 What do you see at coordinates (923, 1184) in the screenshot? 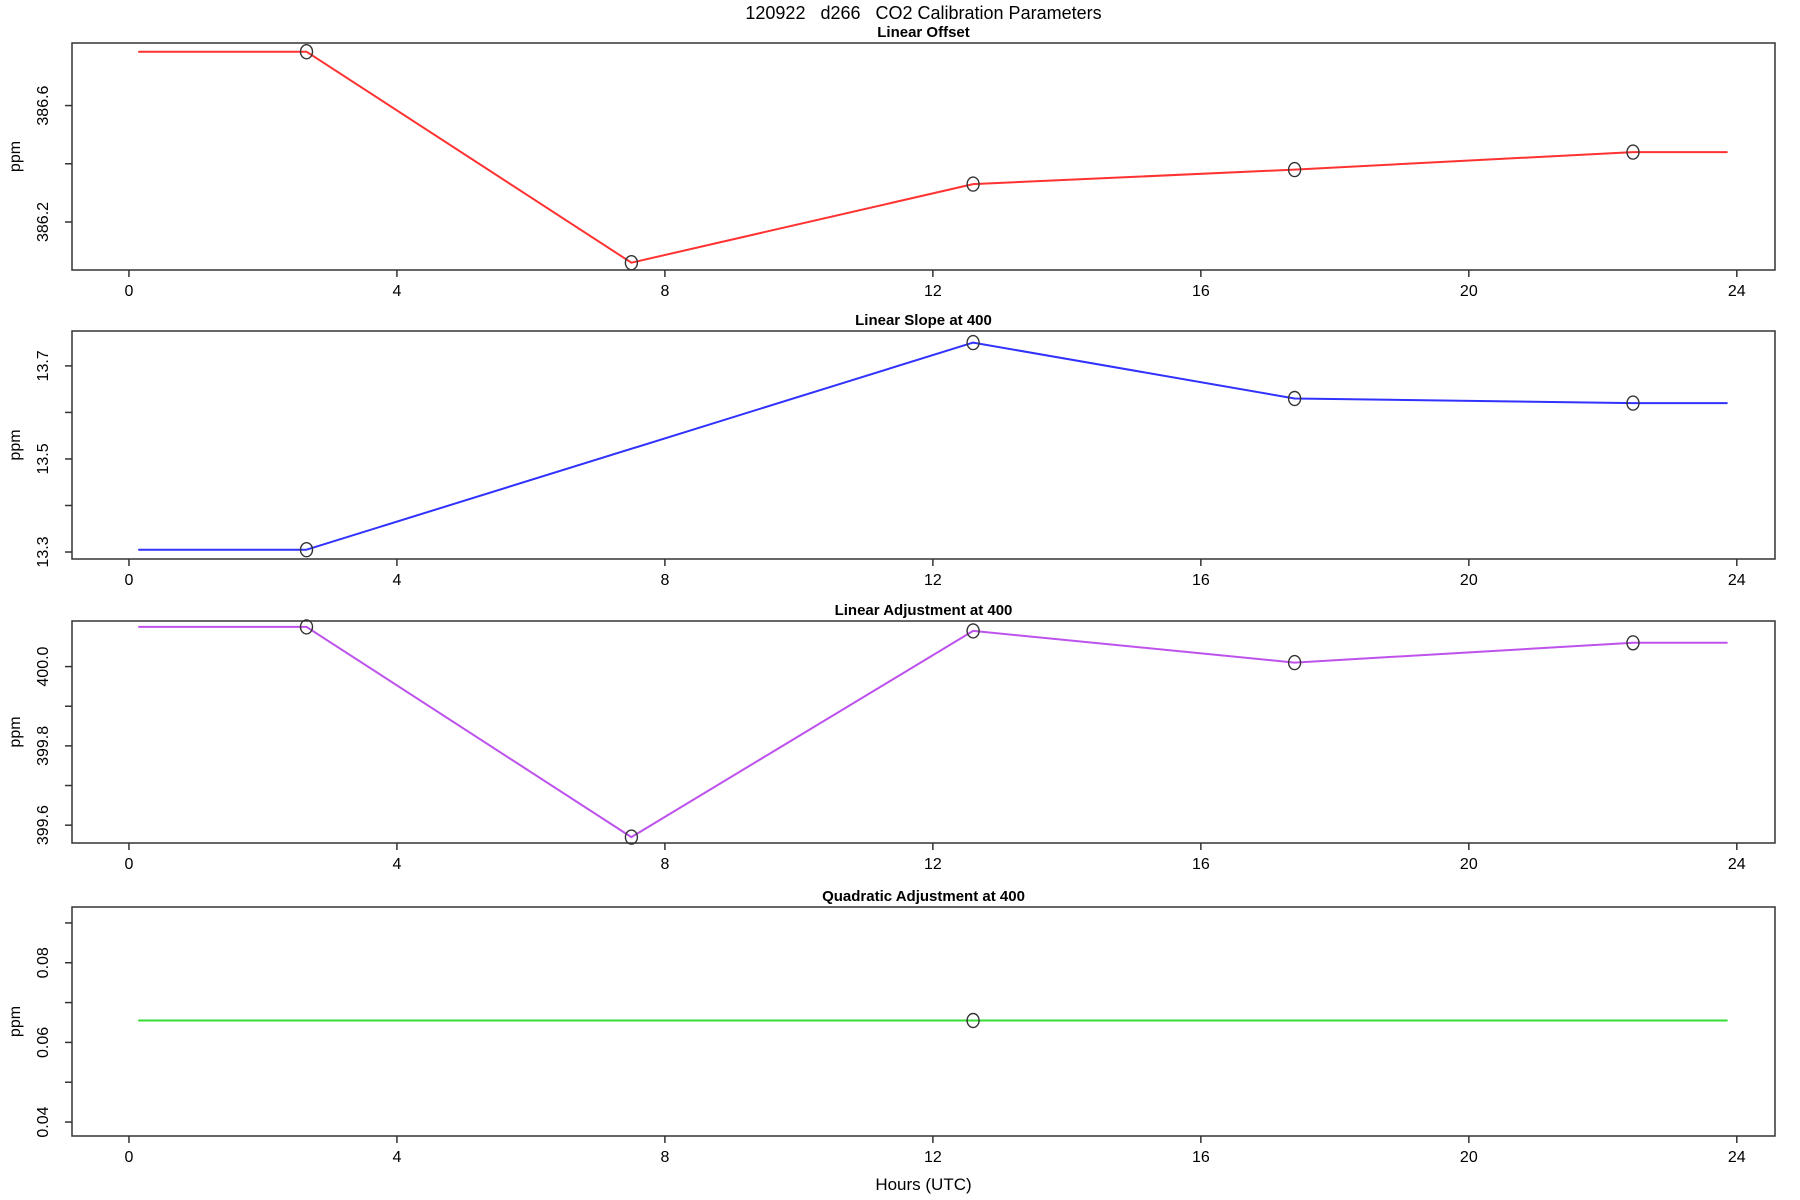
I see `x-axis-title: Hours (UTC)` at bounding box center [923, 1184].